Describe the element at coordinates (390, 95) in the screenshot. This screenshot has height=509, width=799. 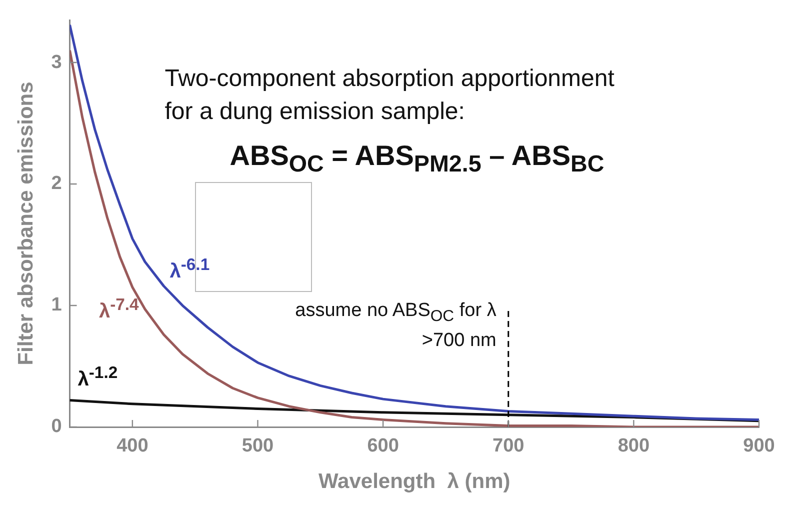
I see `text: Two-component absorption apportionment for a dung emission sample:` at that location.